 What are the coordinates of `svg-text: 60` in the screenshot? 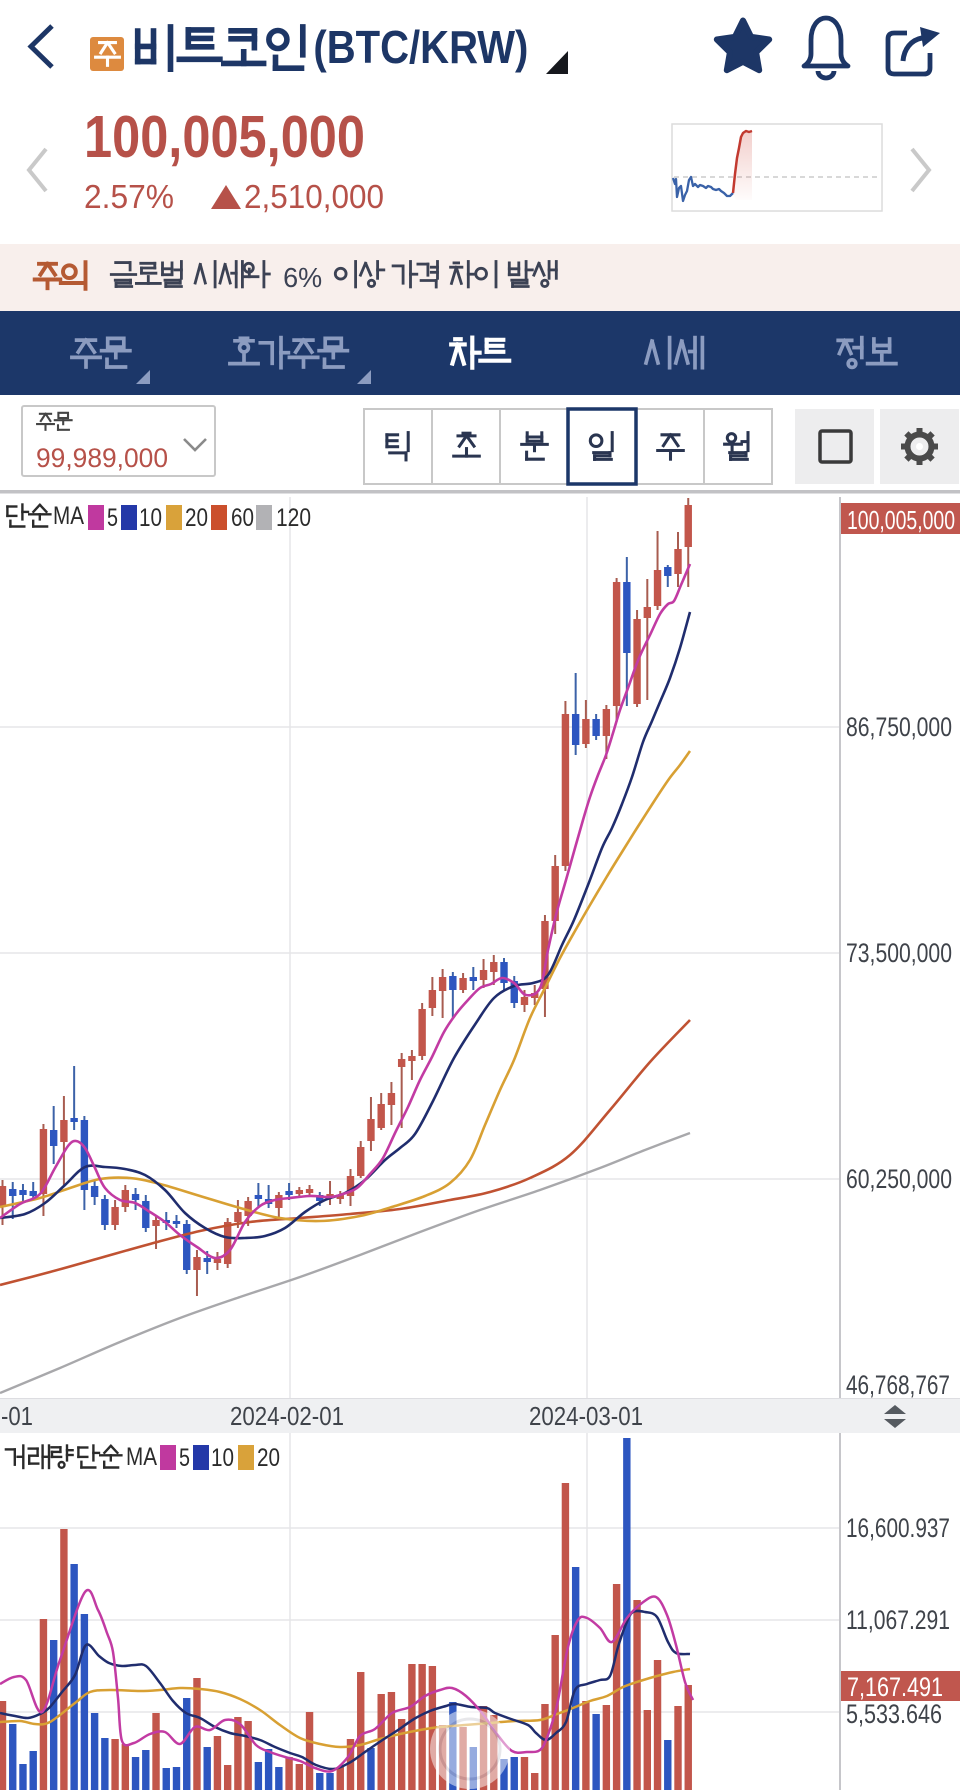 It's located at (242, 518).